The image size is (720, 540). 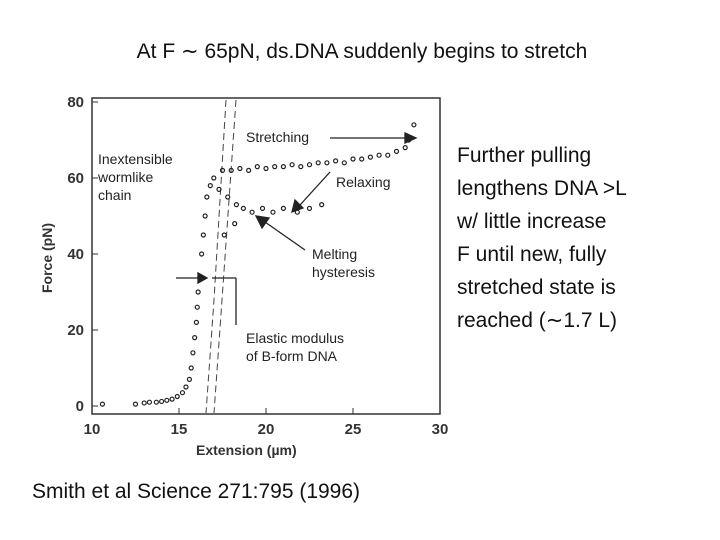 What do you see at coordinates (536, 287) in the screenshot?
I see `note-line: stretched state is` at bounding box center [536, 287].